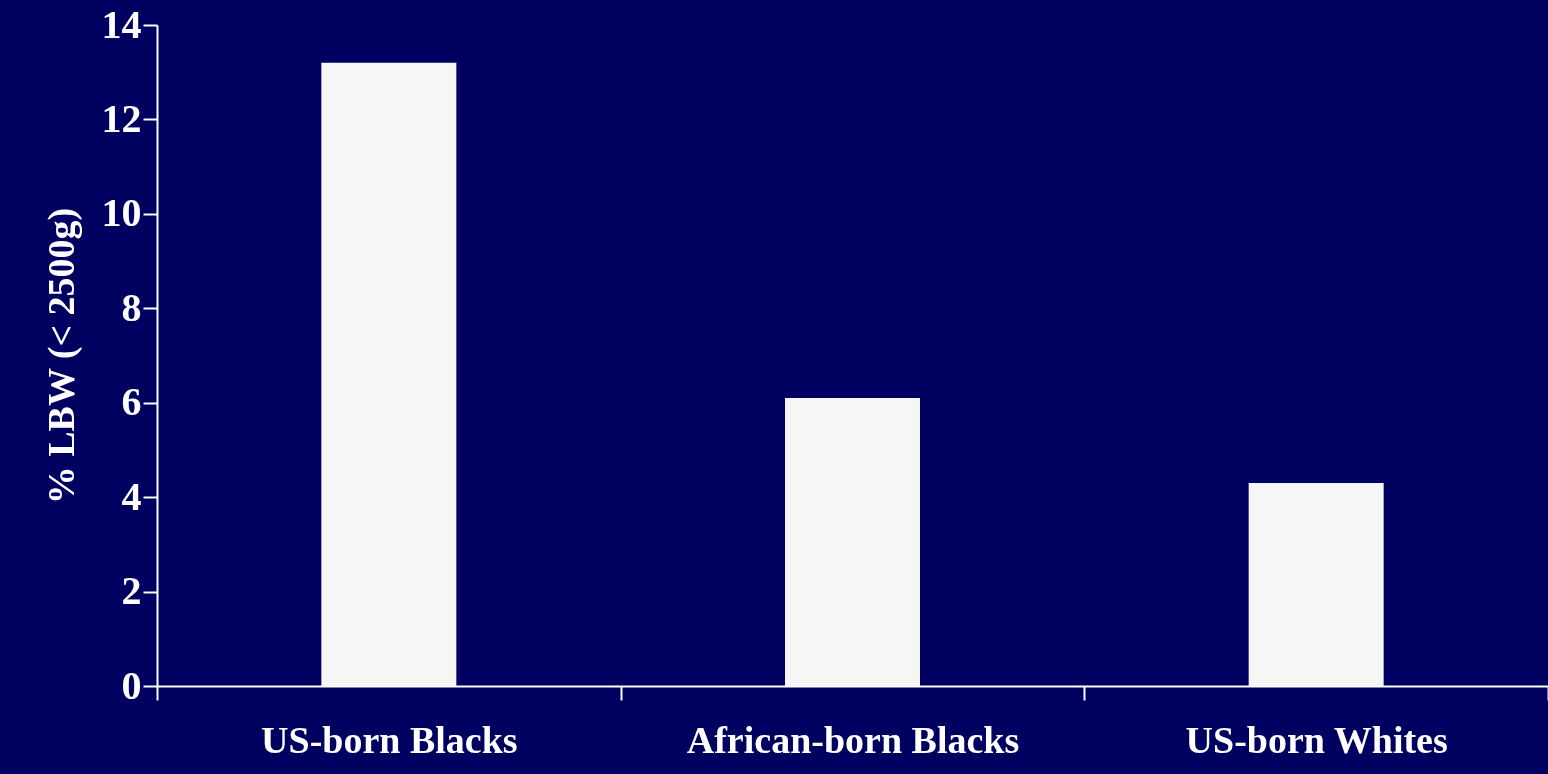 The width and height of the screenshot is (1548, 774). Describe the element at coordinates (853, 739) in the screenshot. I see `x-tick-label: African-born Blacks` at that location.